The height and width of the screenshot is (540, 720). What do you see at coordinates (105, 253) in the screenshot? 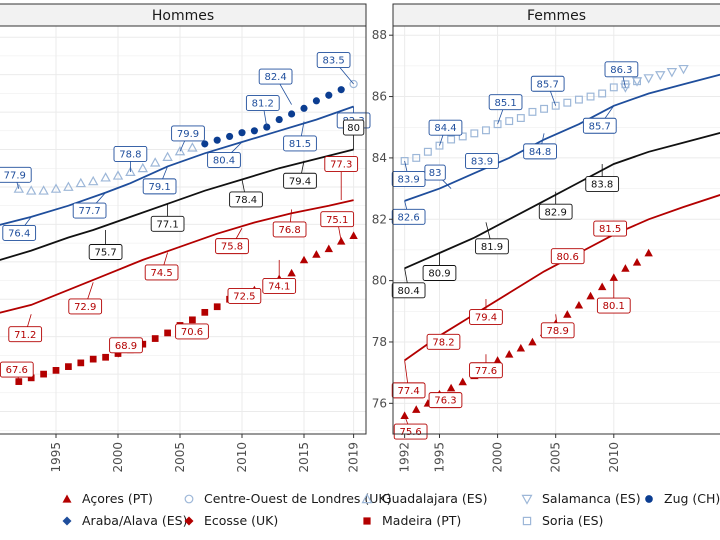
I see `label-text: 75.7` at bounding box center [105, 253].